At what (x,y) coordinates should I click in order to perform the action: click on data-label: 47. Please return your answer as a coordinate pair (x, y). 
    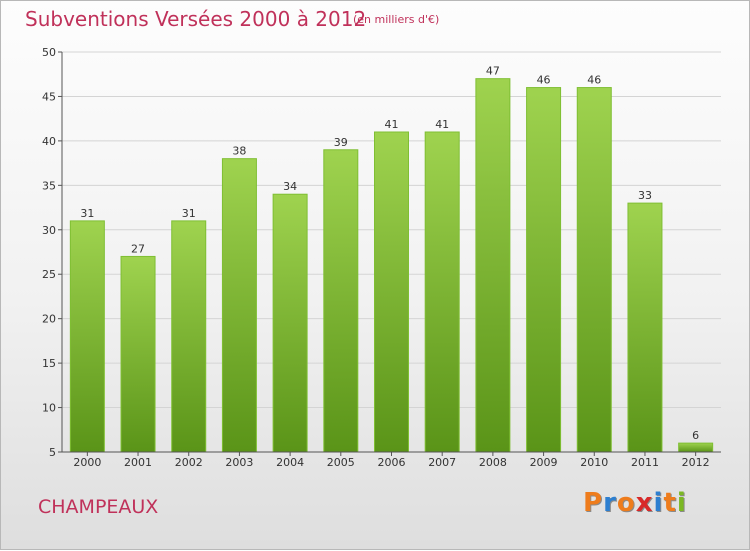
    Looking at the image, I should click on (493, 71).